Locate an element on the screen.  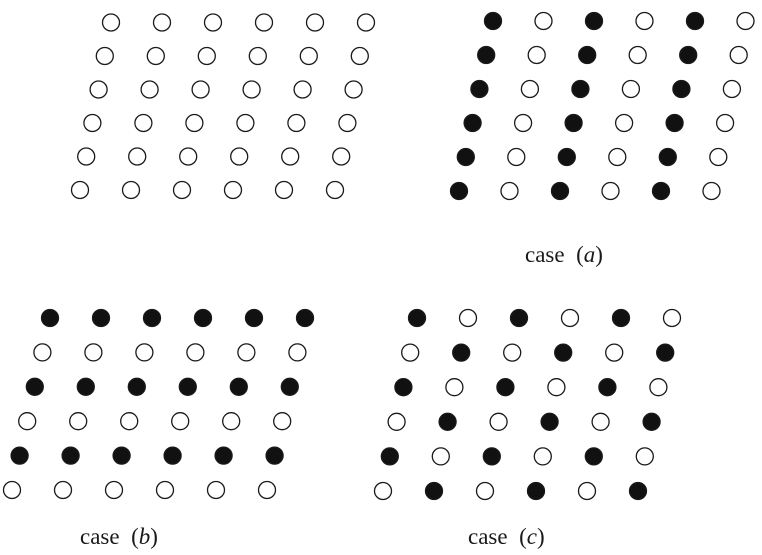
caption-letter: c is located at coordinates (531, 536).